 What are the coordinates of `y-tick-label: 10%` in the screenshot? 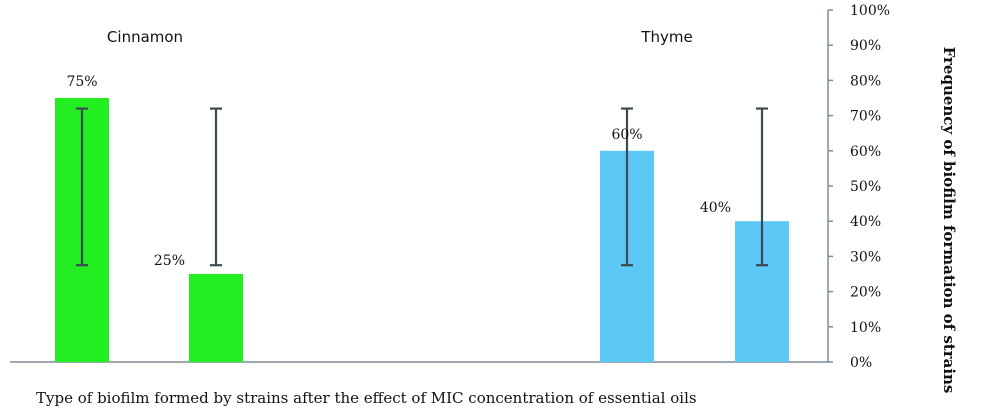 It's located at (865, 328).